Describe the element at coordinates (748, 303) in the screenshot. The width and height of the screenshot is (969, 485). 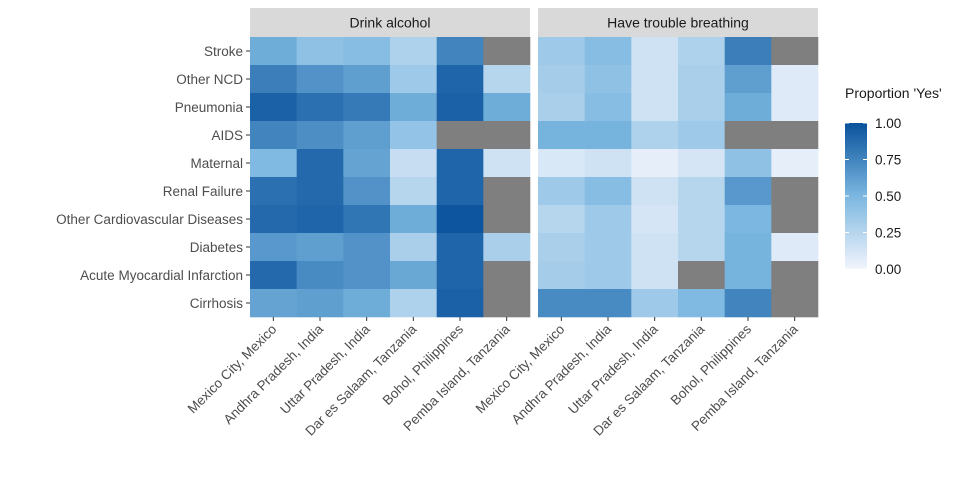
I see `heatmap-cell-cirrhosis-bohol-philippines: 0.75` at that location.